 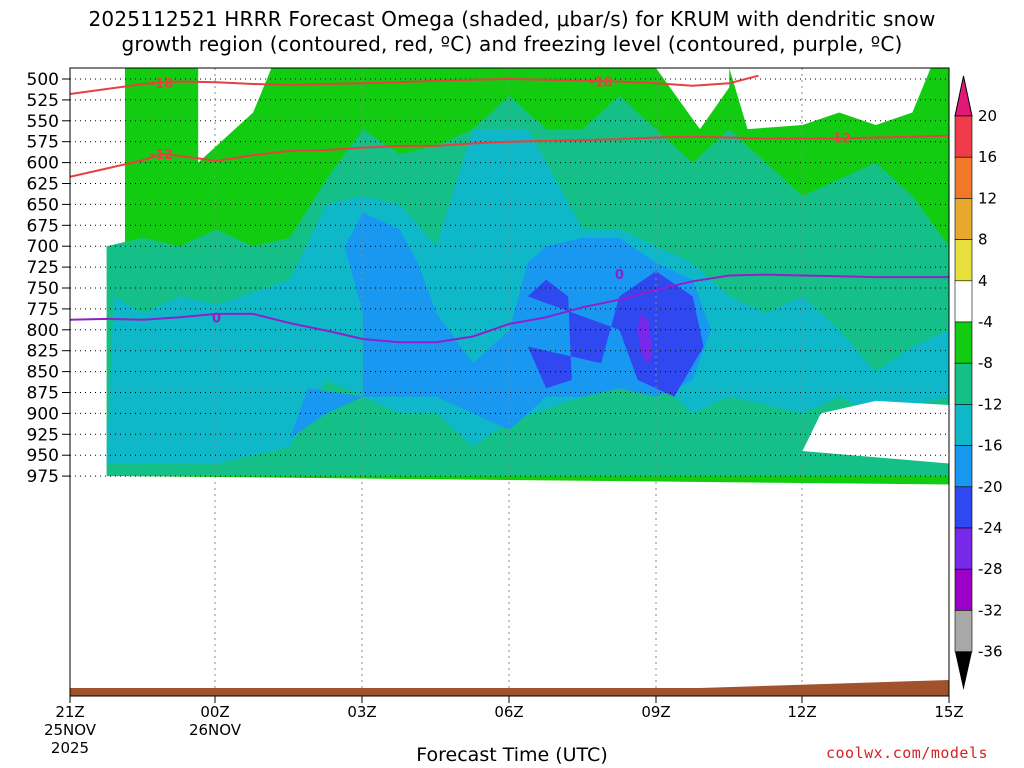 I want to click on x-tick-label-2: 03Z, so click(x=361, y=712).